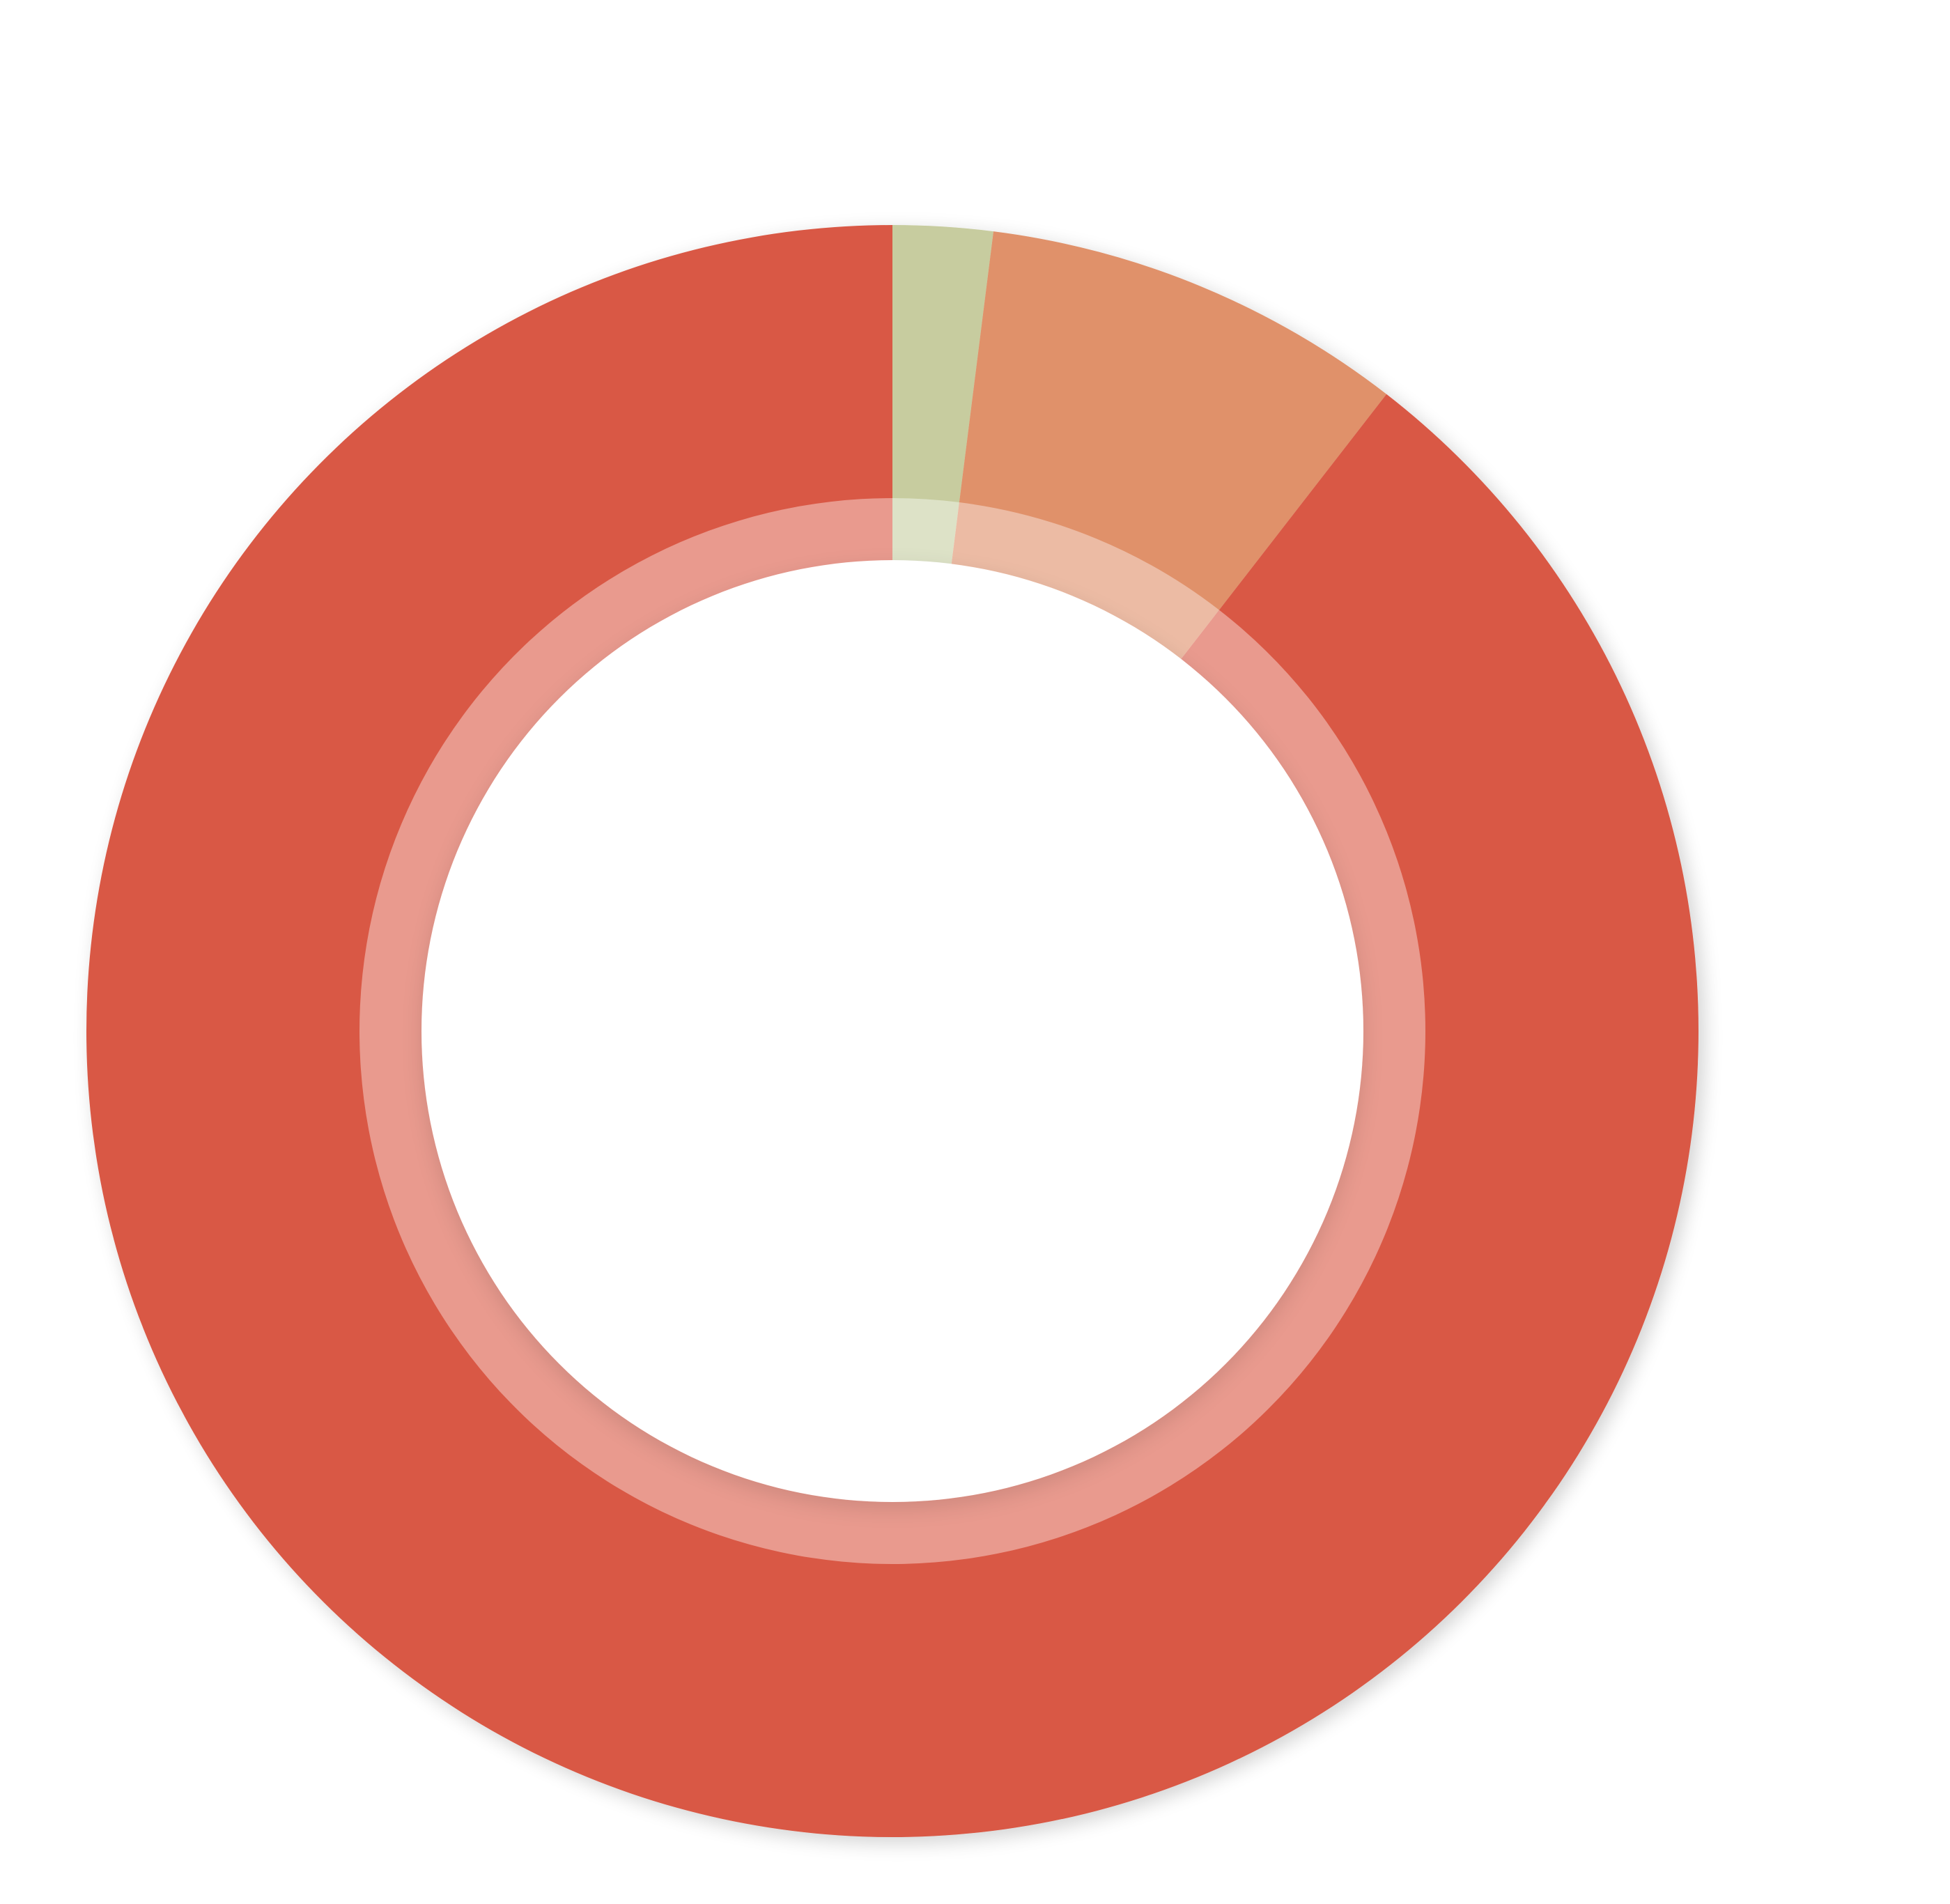 This screenshot has height=1904, width=1950. What do you see at coordinates (925, 531) in the screenshot?
I see `pie-slice-1-inner-band` at bounding box center [925, 531].